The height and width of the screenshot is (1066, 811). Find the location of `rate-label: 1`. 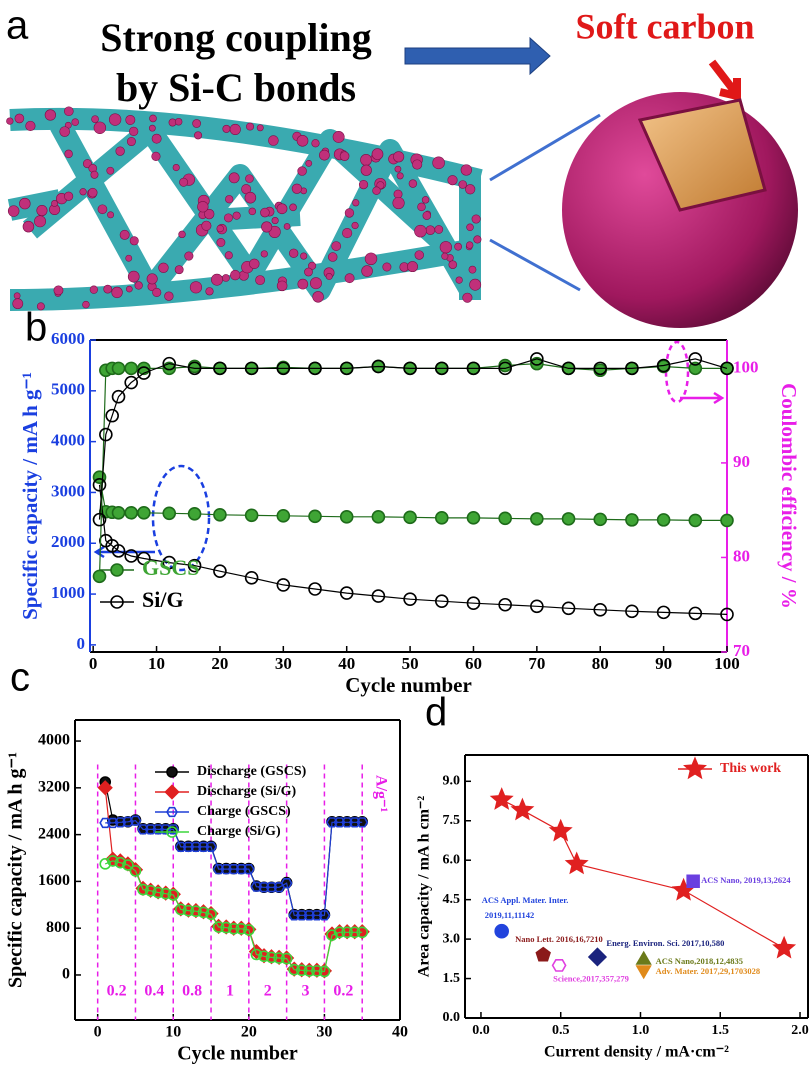

rate-label: 1 is located at coordinates (230, 991).